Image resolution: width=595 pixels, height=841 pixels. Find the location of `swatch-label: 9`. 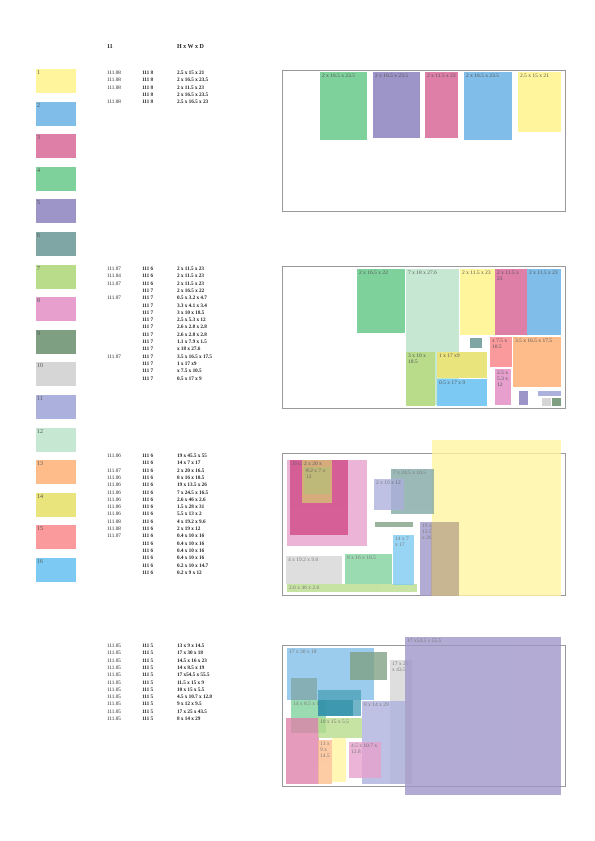

swatch-label: 9 is located at coordinates (38, 333).